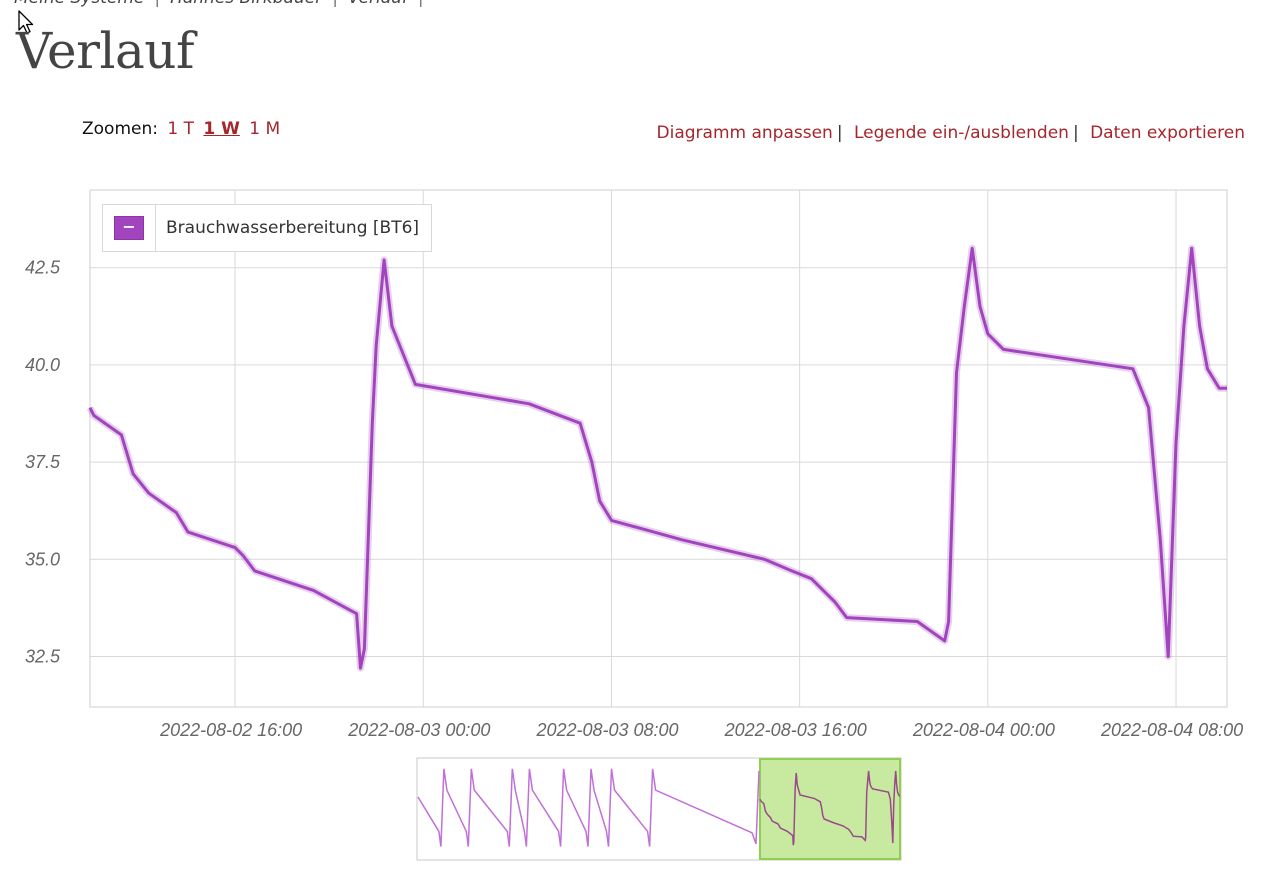  What do you see at coordinates (588, 807) in the screenshot?
I see `navigator-history-line` at bounding box center [588, 807].